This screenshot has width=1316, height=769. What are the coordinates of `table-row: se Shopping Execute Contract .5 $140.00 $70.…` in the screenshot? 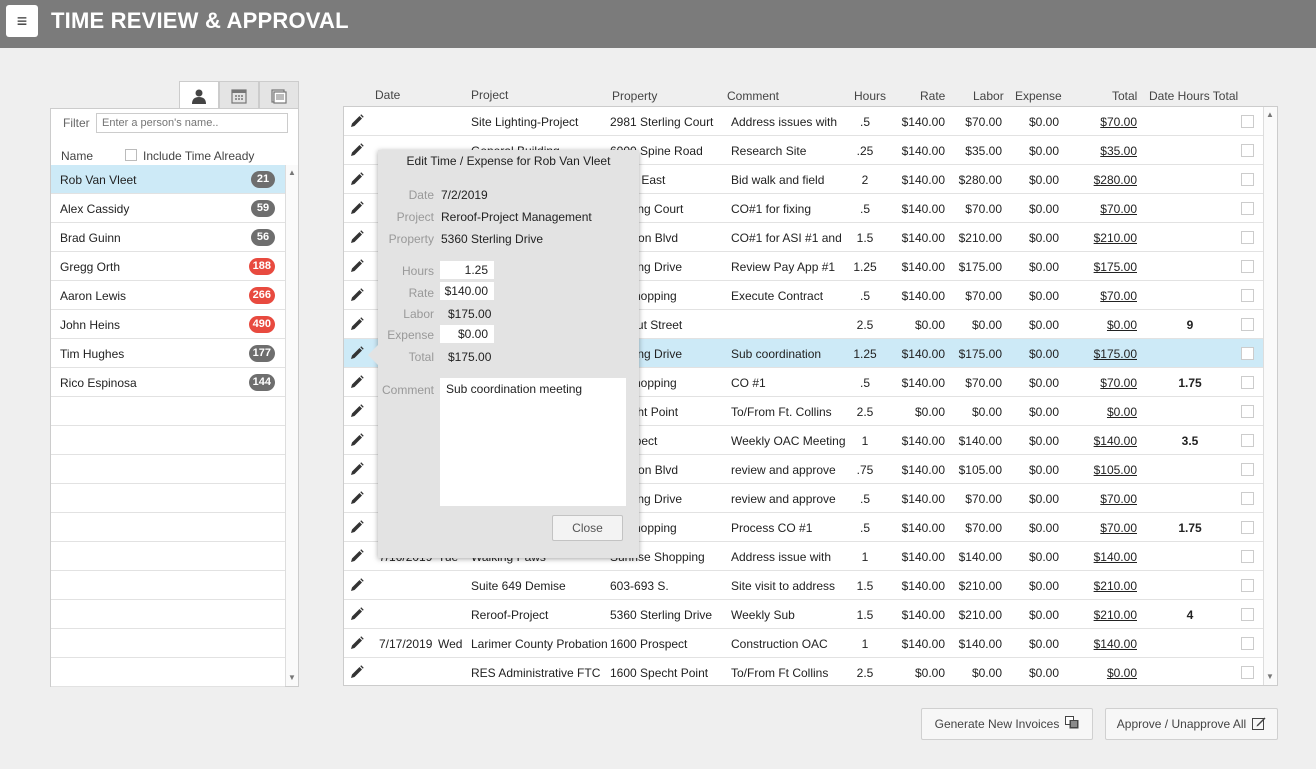 It's located at (803, 295).